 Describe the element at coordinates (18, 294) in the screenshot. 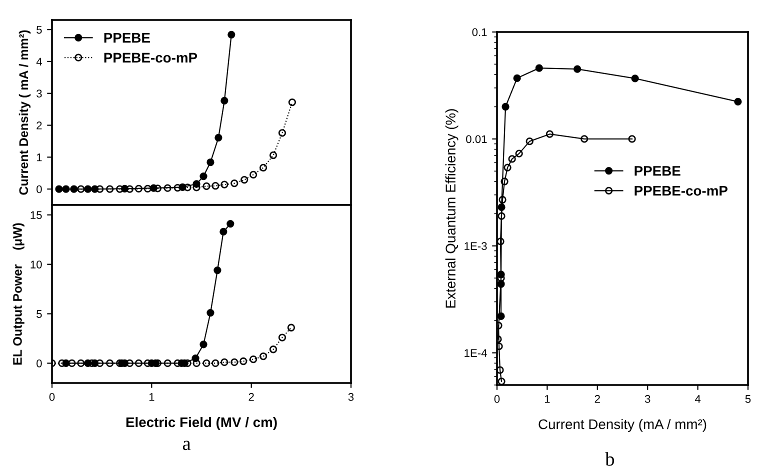

I see `y-axis-title: EL Output Power (μW)` at that location.